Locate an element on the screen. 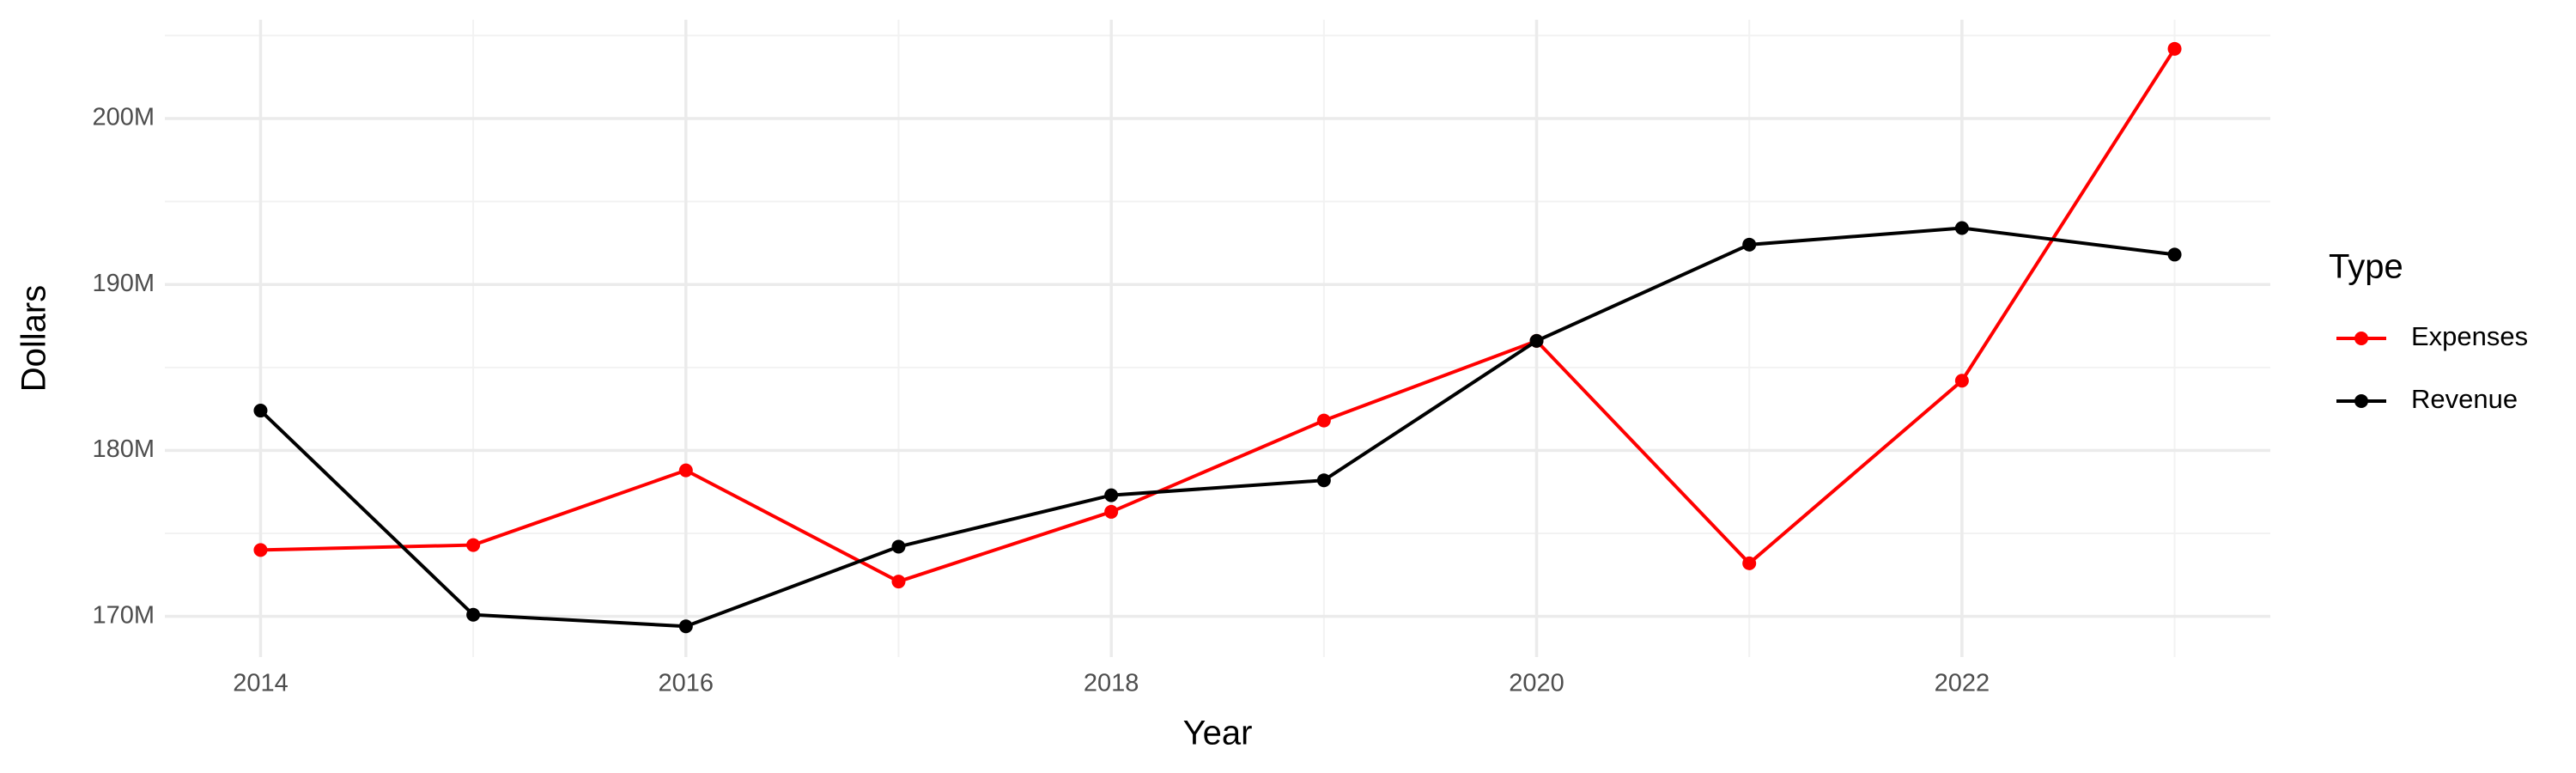 This screenshot has width=2576, height=773. legend-label: Expenses is located at coordinates (2470, 336).